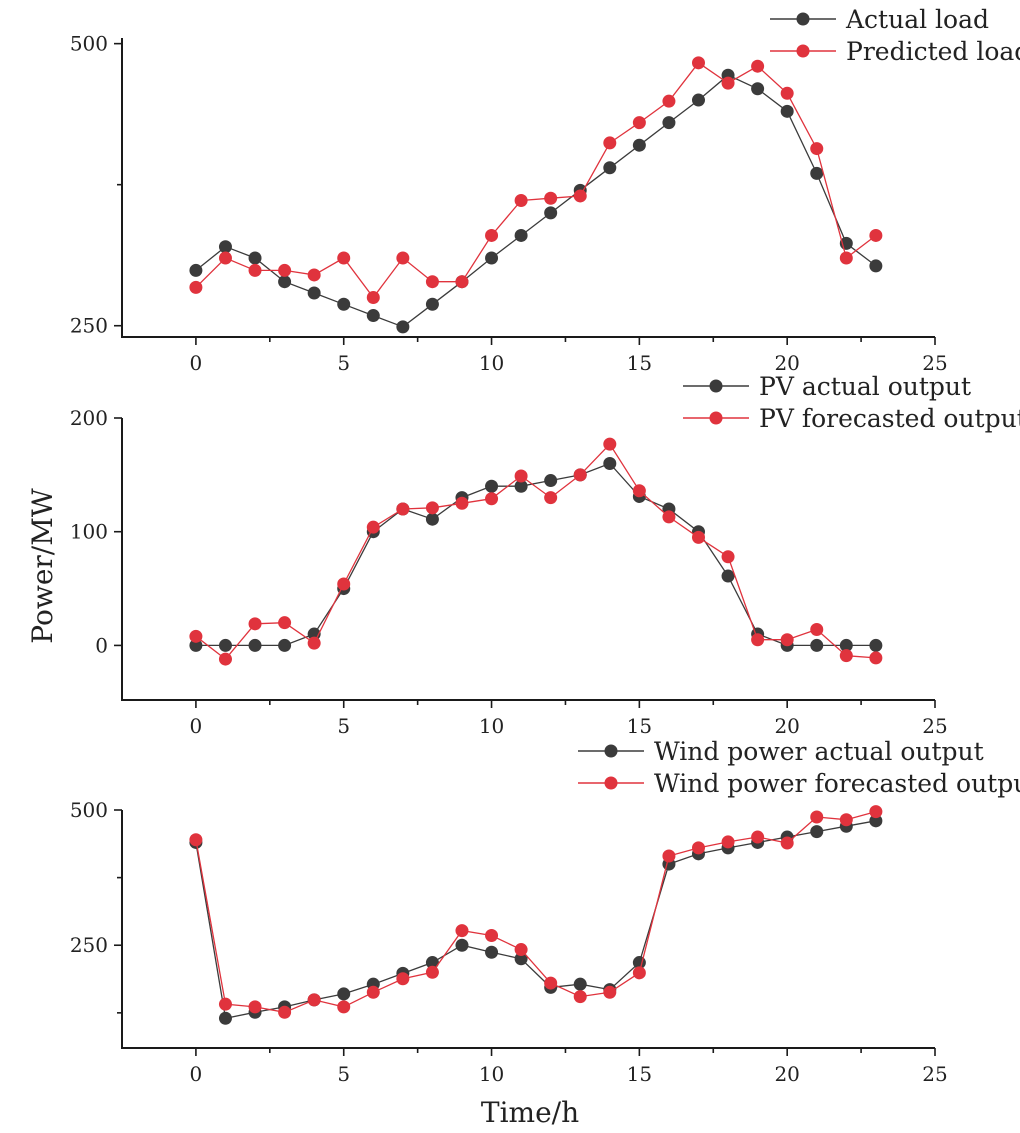 Image resolution: width=1020 pixels, height=1133 pixels. Describe the element at coordinates (89, 418) in the screenshot. I see `y-tick-label: 200` at that location.